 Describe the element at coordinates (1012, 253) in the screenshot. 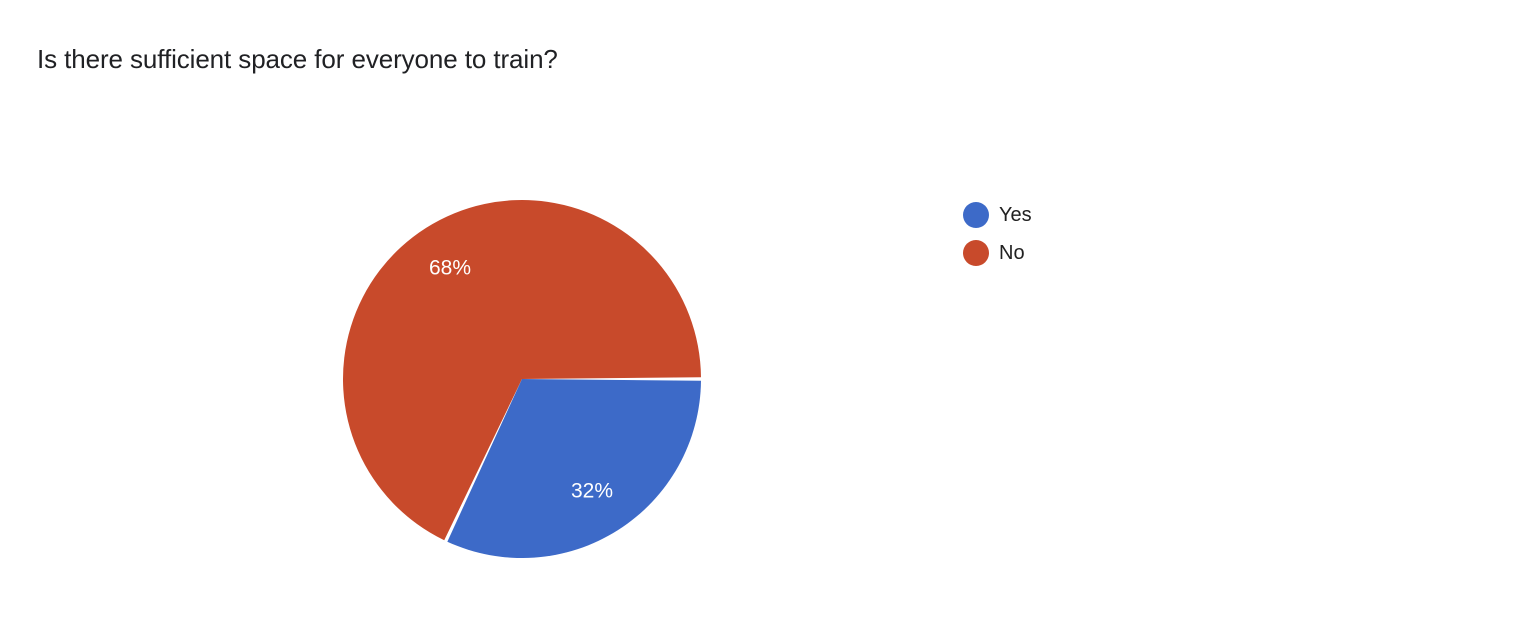

I see `legend-label-no: No` at that location.